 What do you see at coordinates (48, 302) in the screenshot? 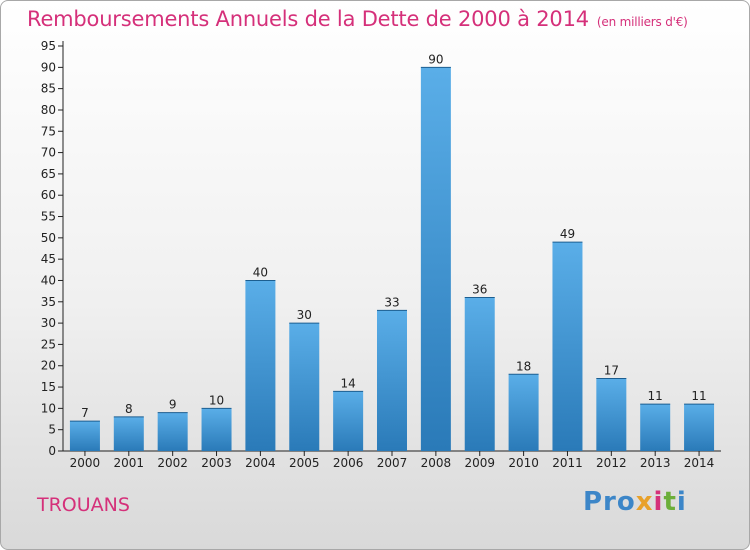
I see `y-tick-label: 35` at bounding box center [48, 302].